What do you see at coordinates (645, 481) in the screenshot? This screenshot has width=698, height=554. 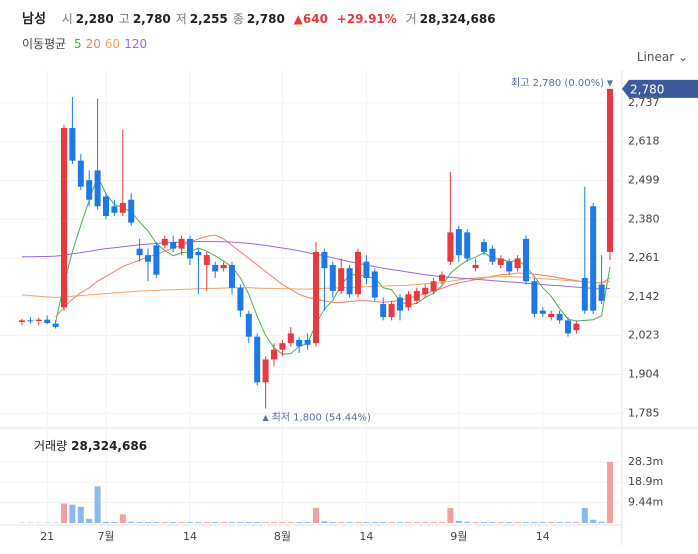 I see `volume-tick-label: 18.9m` at bounding box center [645, 481].